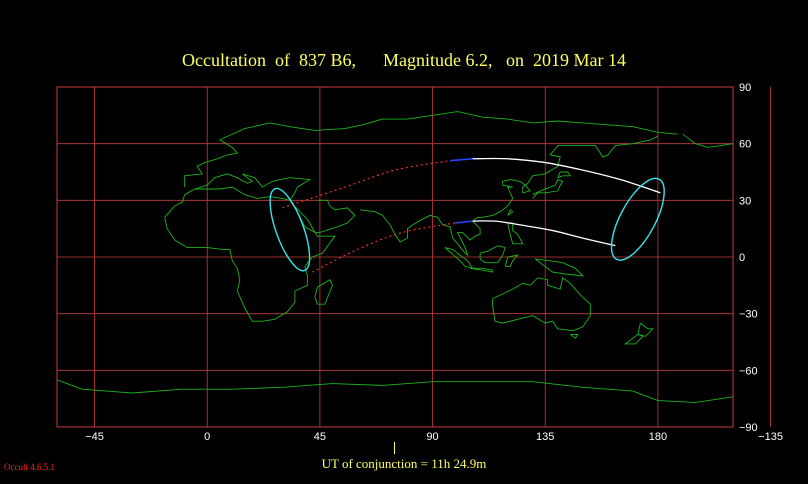  What do you see at coordinates (748, 258) in the screenshot?
I see `latitude-ticks: 90 60 30 0 −30 −60 −90` at bounding box center [748, 258].